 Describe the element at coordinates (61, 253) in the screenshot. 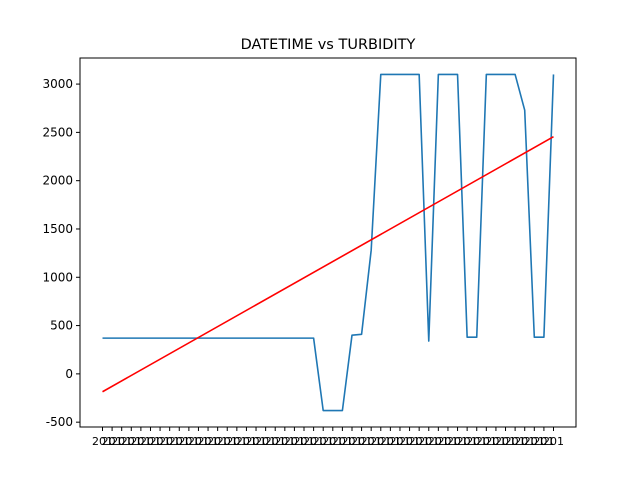

I see `y-axis: -500 0 500 1000 1500 2000 2500 3000` at that location.